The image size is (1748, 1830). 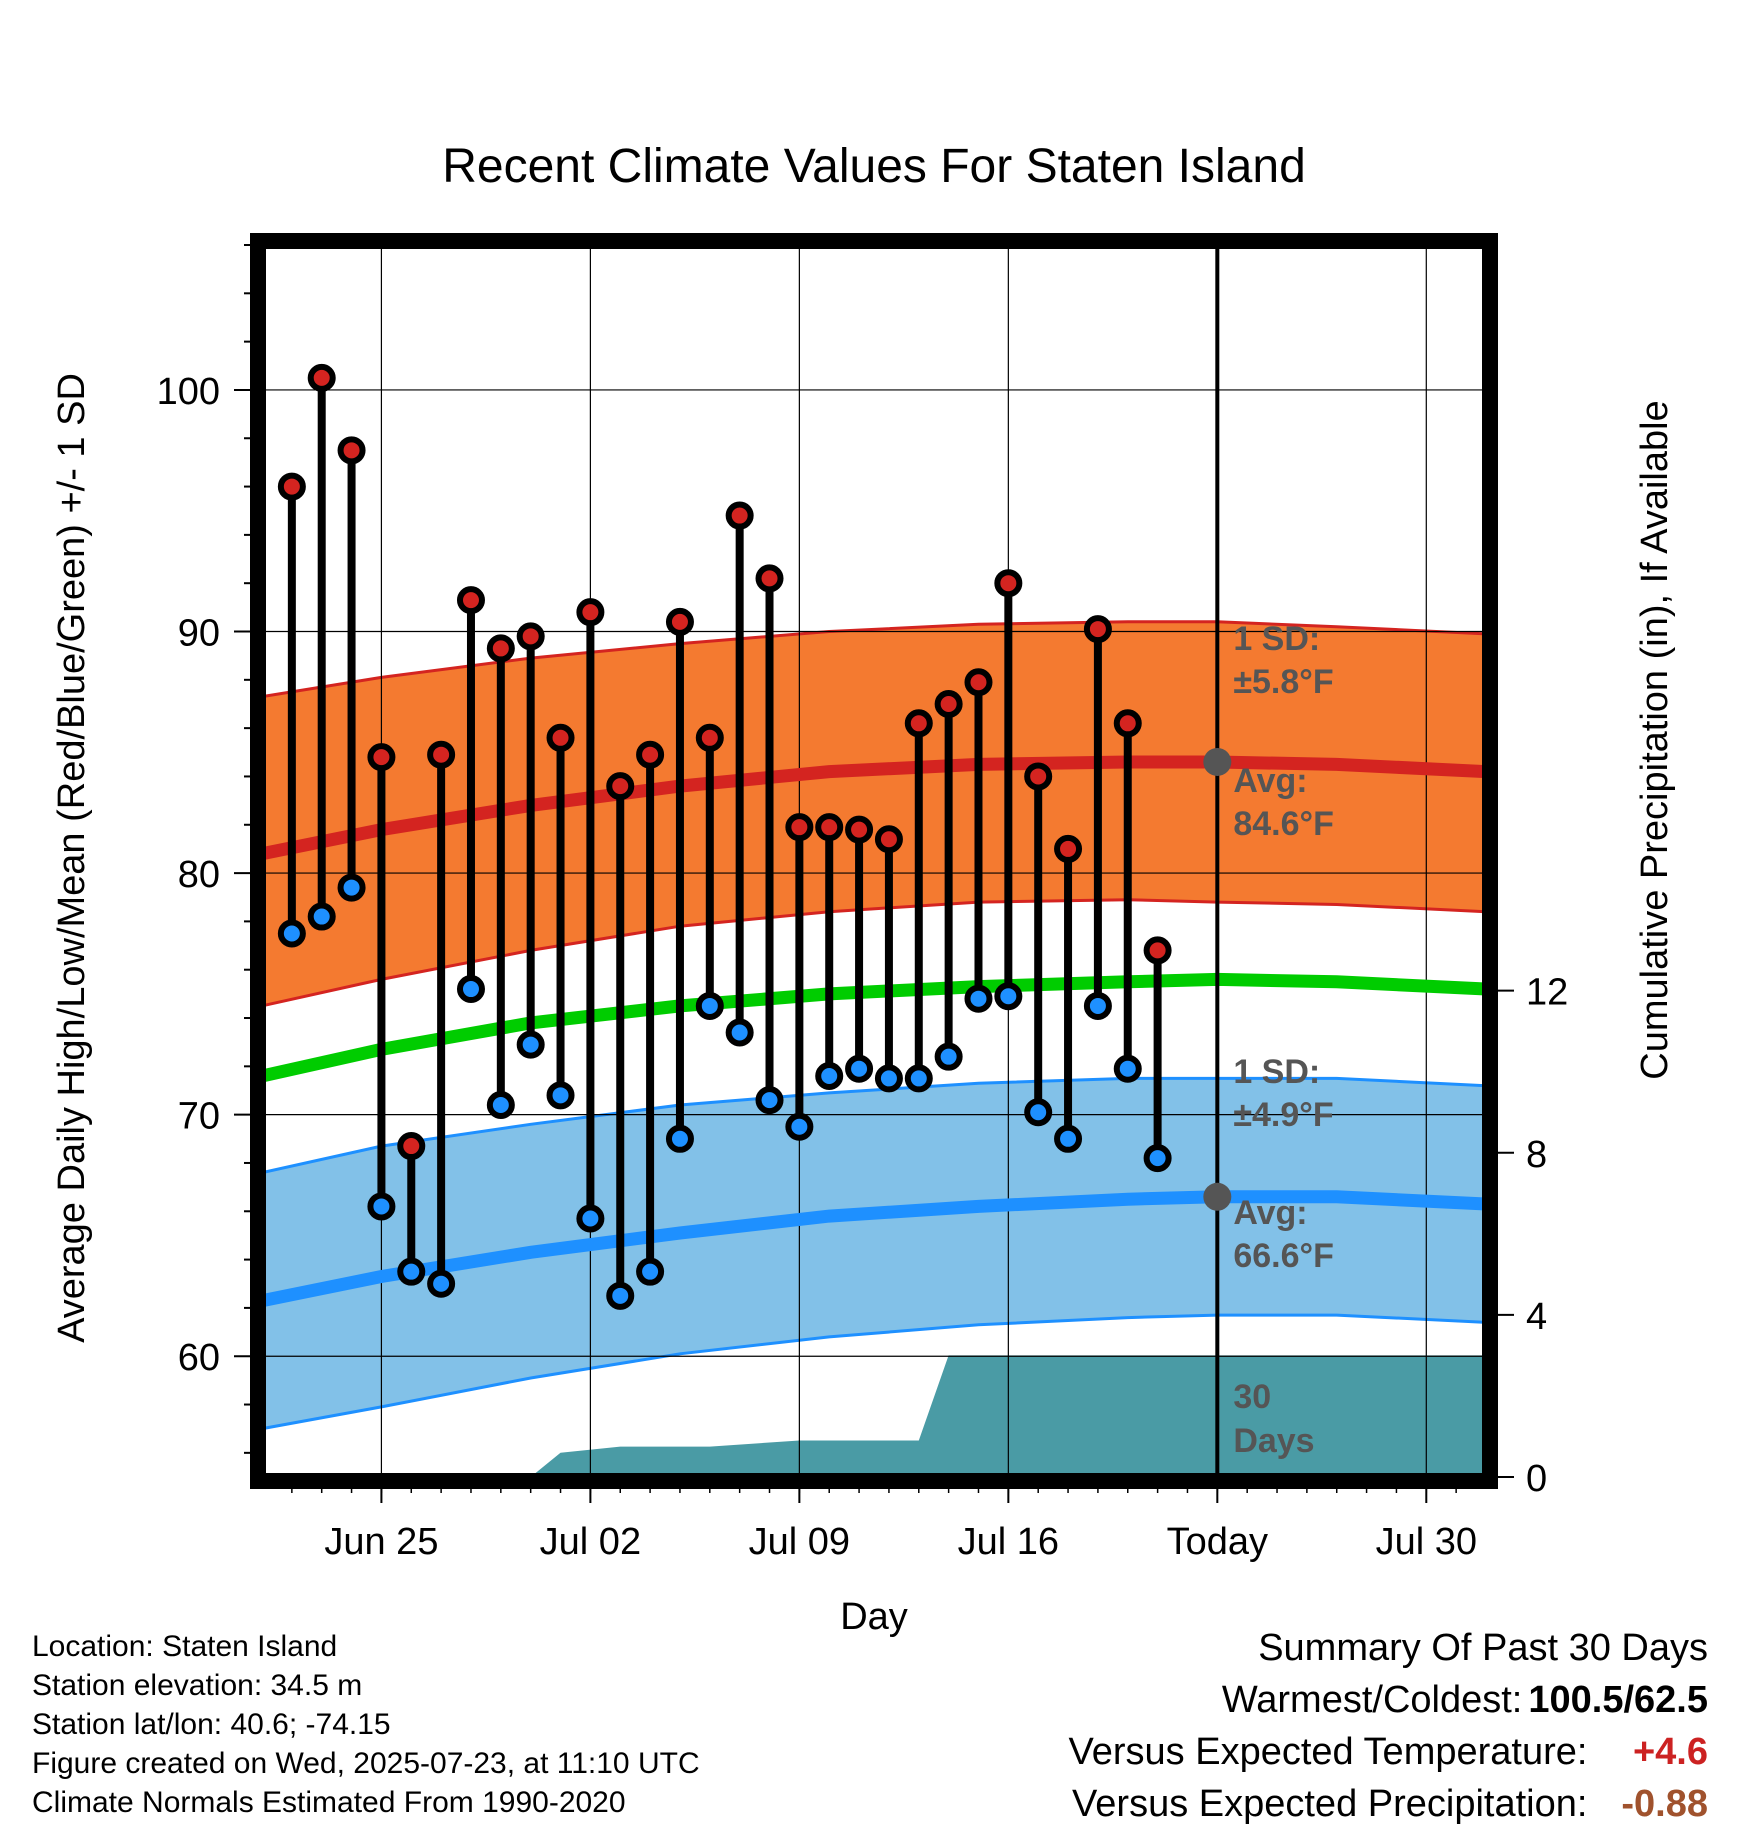 What do you see at coordinates (1283, 682) in the screenshot?
I see `high-sd-value: ±5.8°F` at bounding box center [1283, 682].